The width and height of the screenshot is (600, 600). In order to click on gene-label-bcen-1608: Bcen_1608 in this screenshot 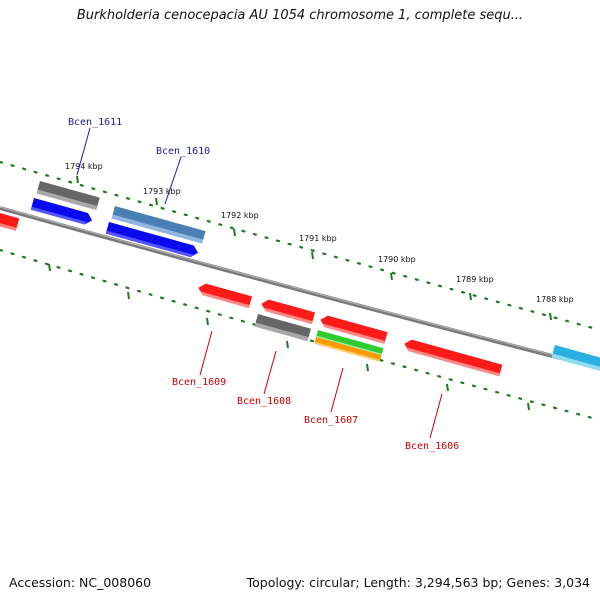, I will do `click(264, 401)`.